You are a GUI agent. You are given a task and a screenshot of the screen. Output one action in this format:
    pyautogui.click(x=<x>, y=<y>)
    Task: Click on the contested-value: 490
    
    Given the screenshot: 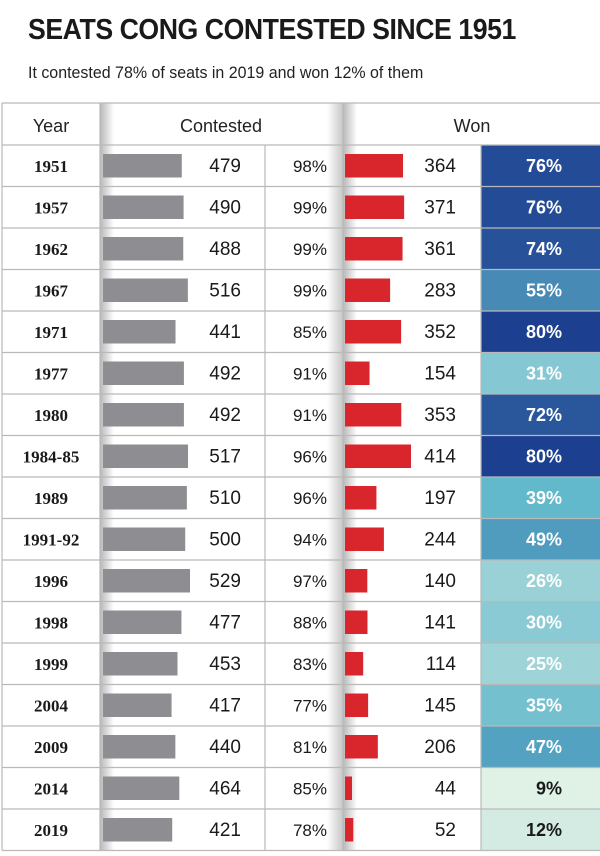 What is the action you would take?
    pyautogui.click(x=225, y=207)
    